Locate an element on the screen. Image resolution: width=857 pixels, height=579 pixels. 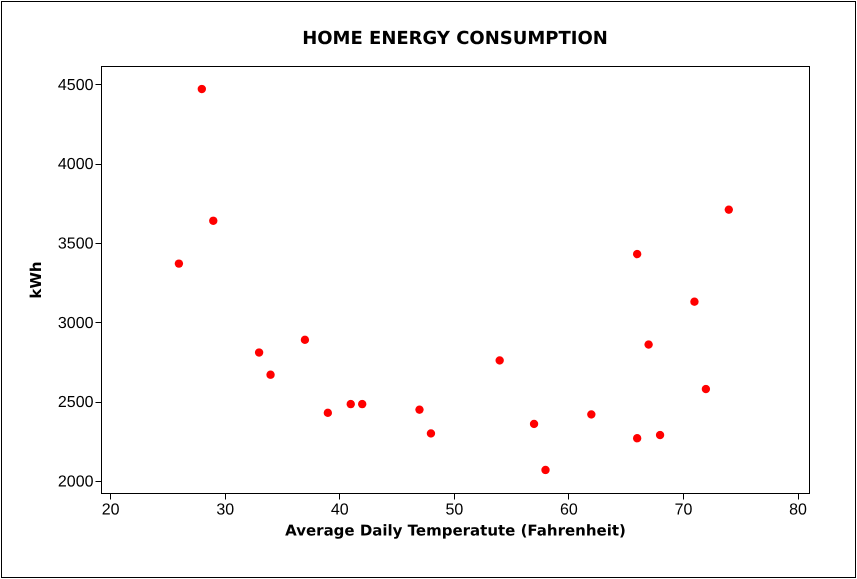
x-tick-label: 70 is located at coordinates (683, 510).